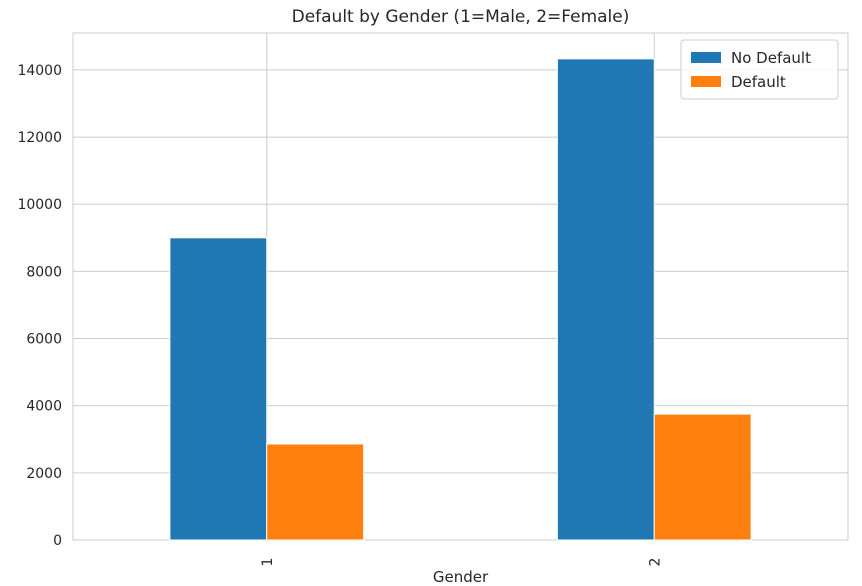 The image size is (862, 586). What do you see at coordinates (39, 205) in the screenshot?
I see `y-tick-label: 10000` at bounding box center [39, 205].